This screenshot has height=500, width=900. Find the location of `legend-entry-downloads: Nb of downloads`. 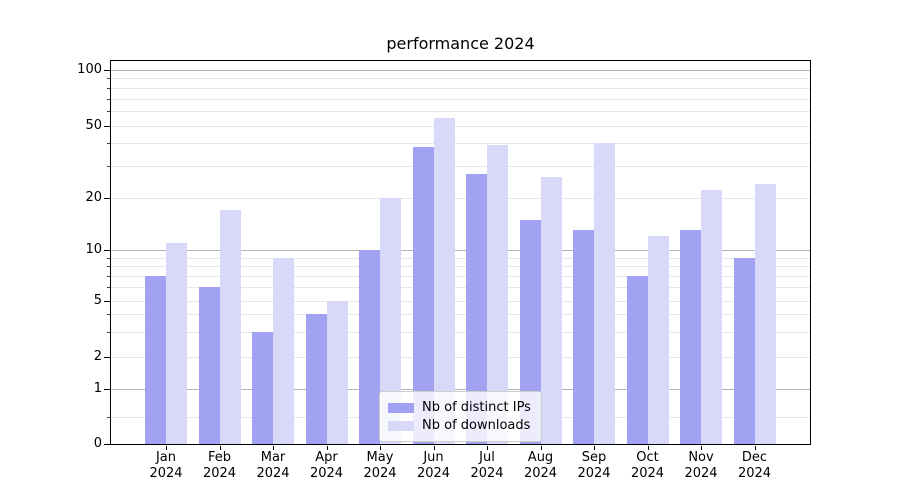

legend-entry-downloads: Nb of downloads is located at coordinates (459, 425).